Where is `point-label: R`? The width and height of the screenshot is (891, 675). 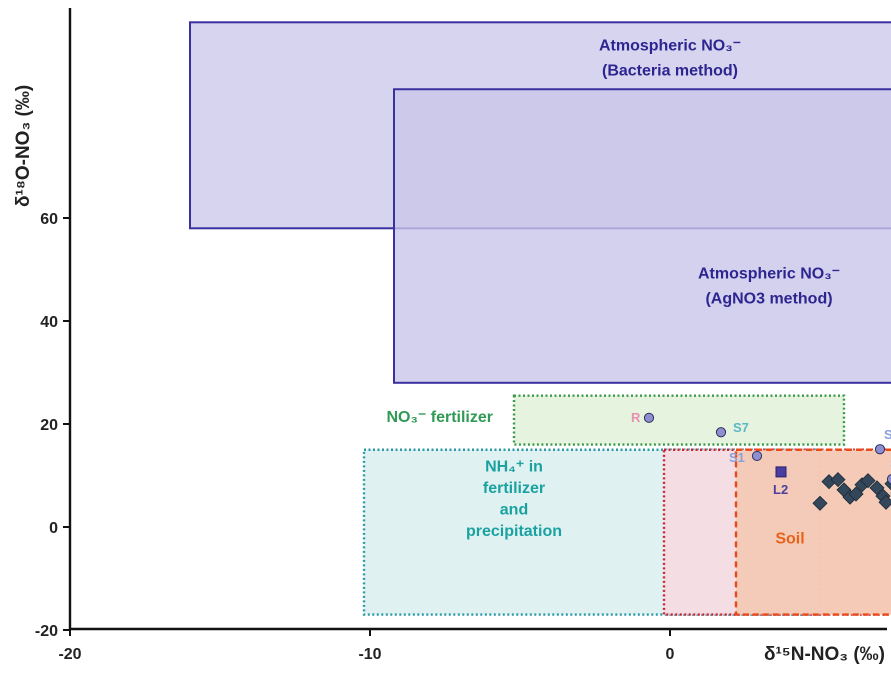 point-label: R is located at coordinates (636, 417).